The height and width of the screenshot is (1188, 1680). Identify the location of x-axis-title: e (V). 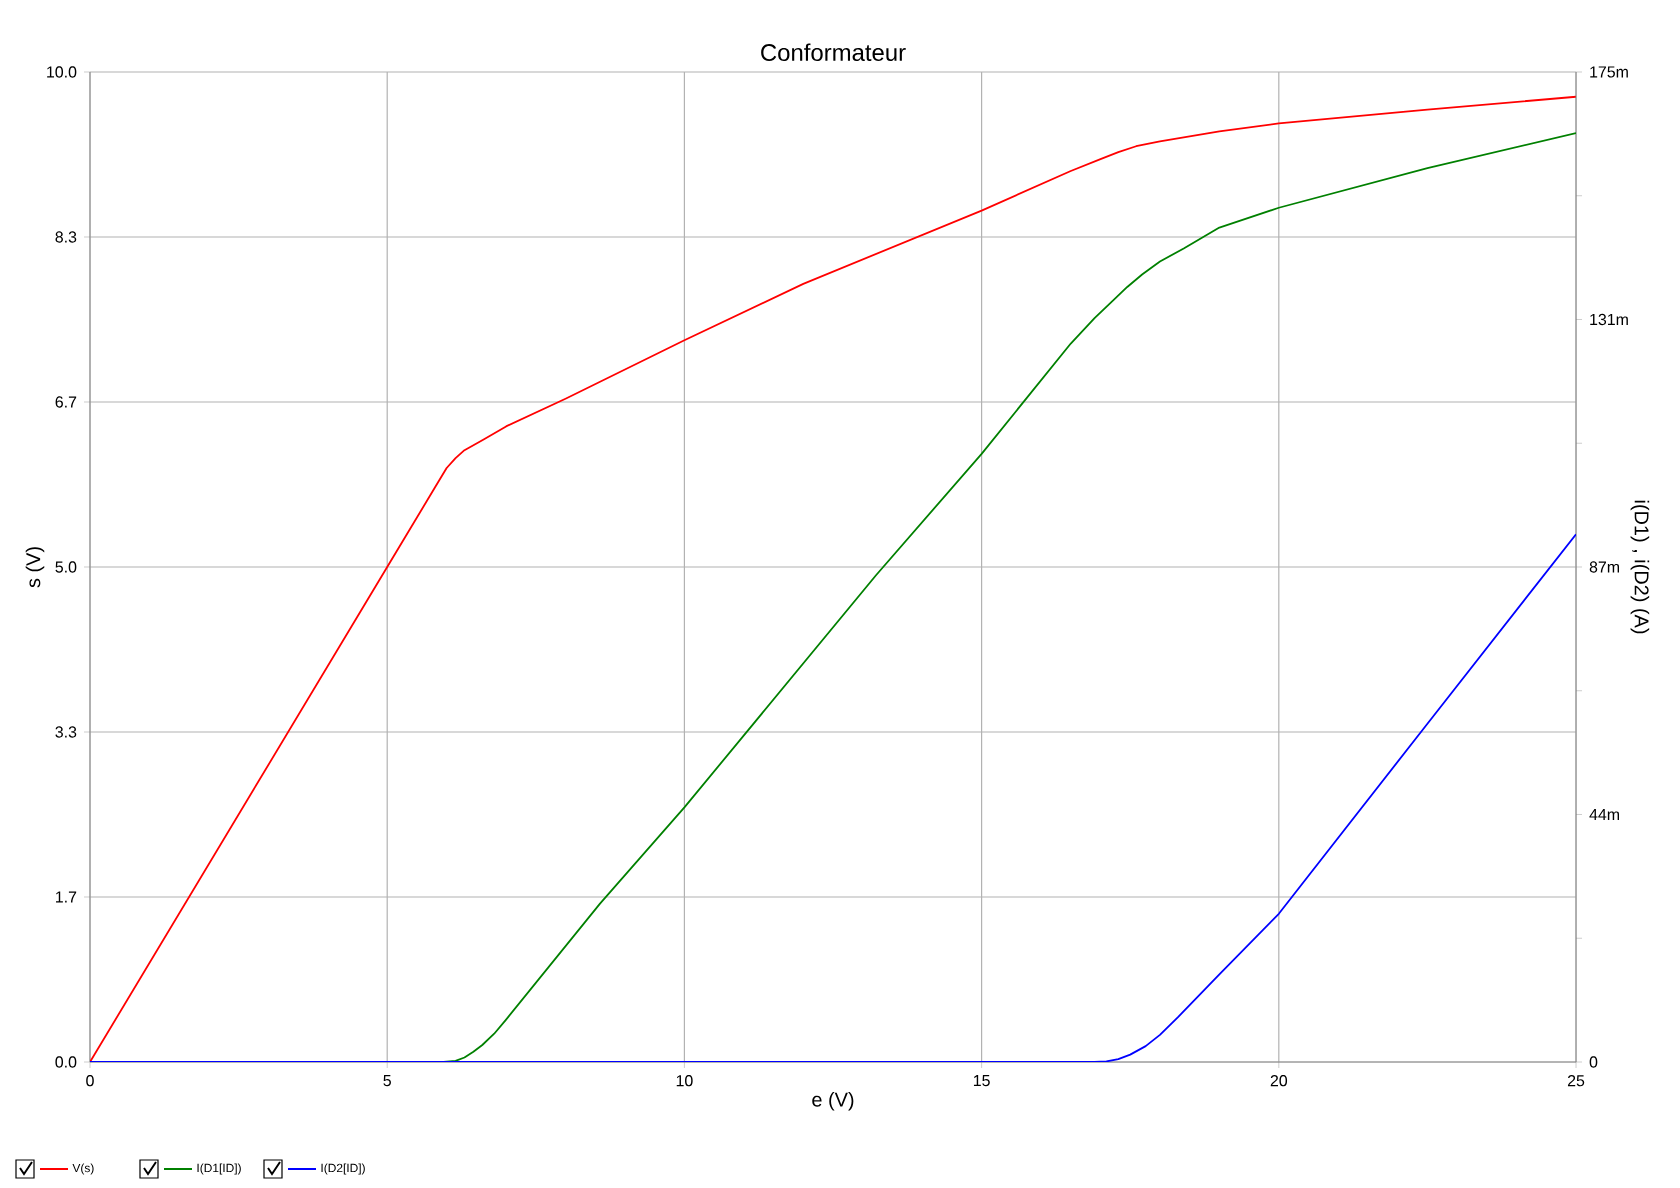
(833, 1101).